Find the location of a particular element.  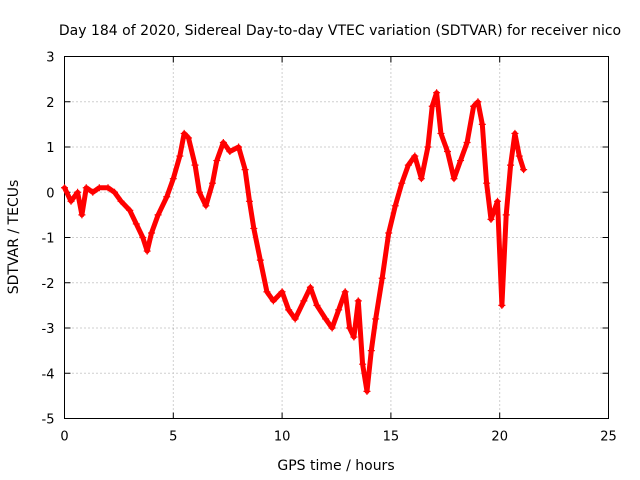

y-tick-label: 1 is located at coordinates (50, 148).